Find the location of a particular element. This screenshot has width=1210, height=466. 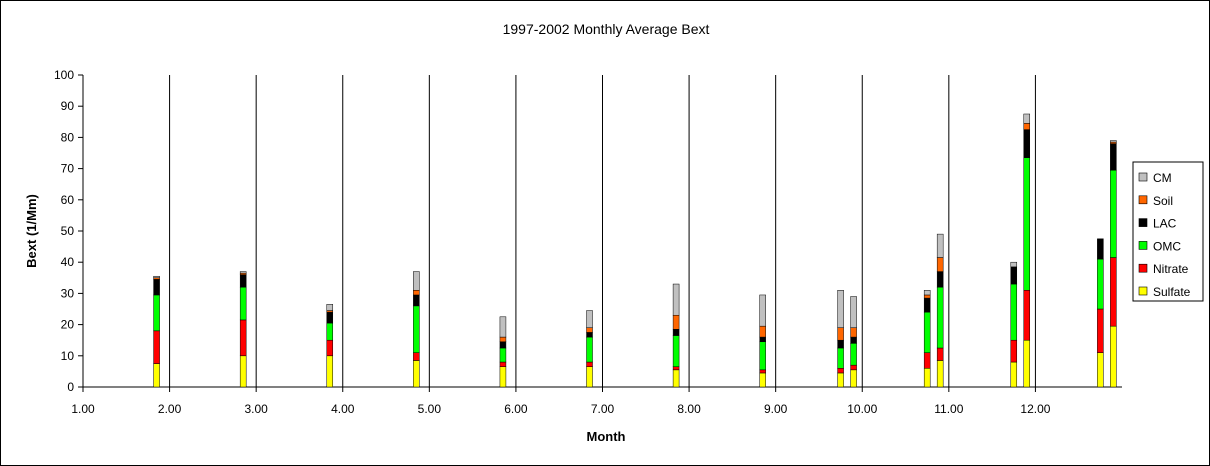

legend: CM Soil LAC OMC Nitrate Sulfate is located at coordinates (1168, 231).